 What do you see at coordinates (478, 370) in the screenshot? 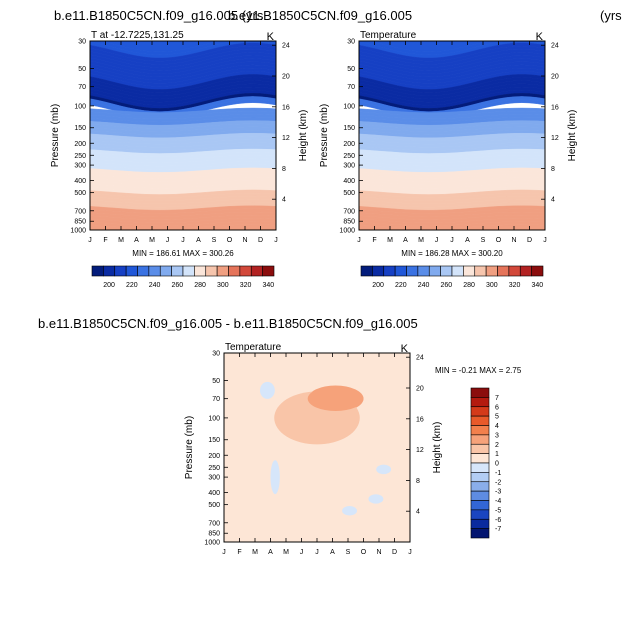
I see `diff-min-max: MIN = -0.21 MAX = 2.75` at bounding box center [478, 370].